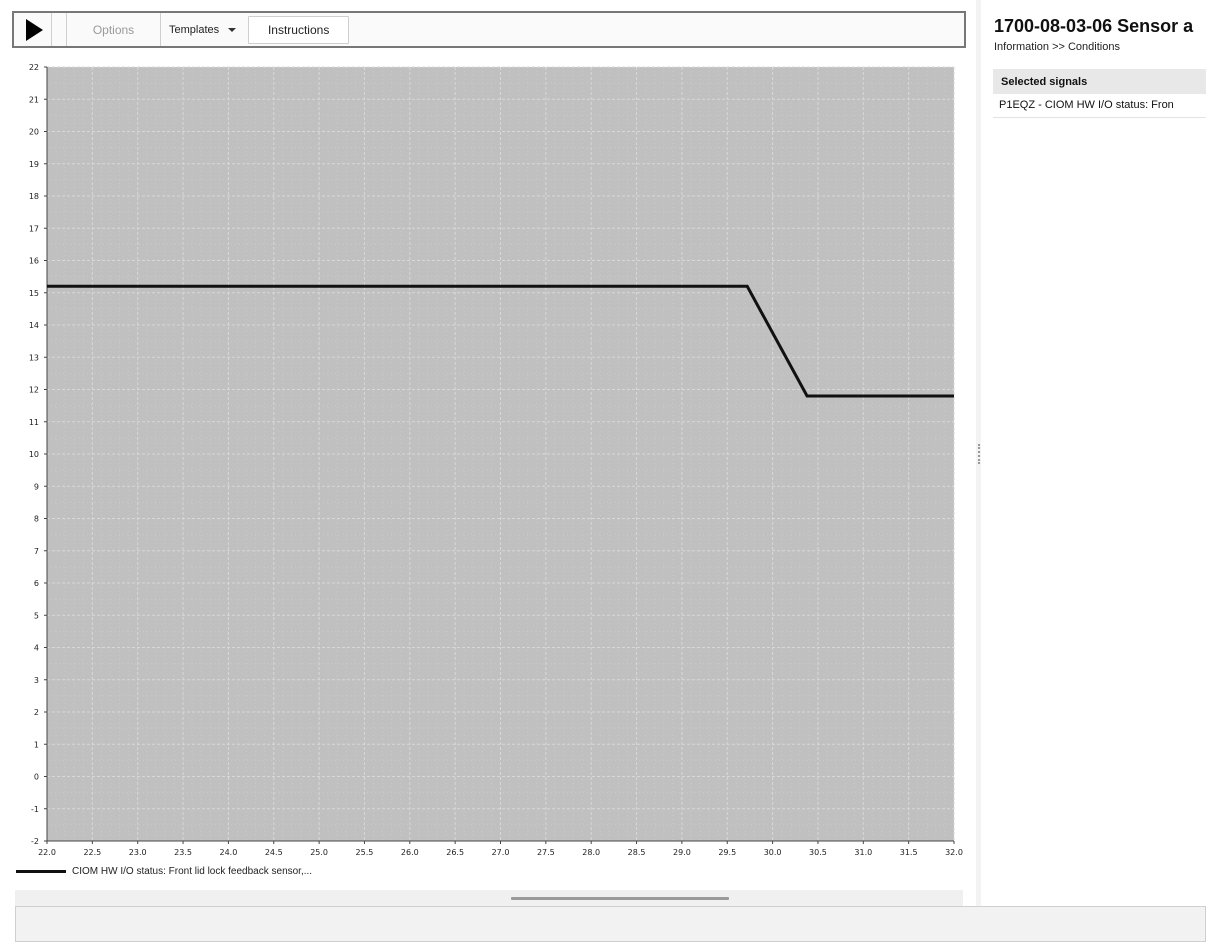 The width and height of the screenshot is (1206, 947). I want to click on x-tick-label: 27.5, so click(546, 852).